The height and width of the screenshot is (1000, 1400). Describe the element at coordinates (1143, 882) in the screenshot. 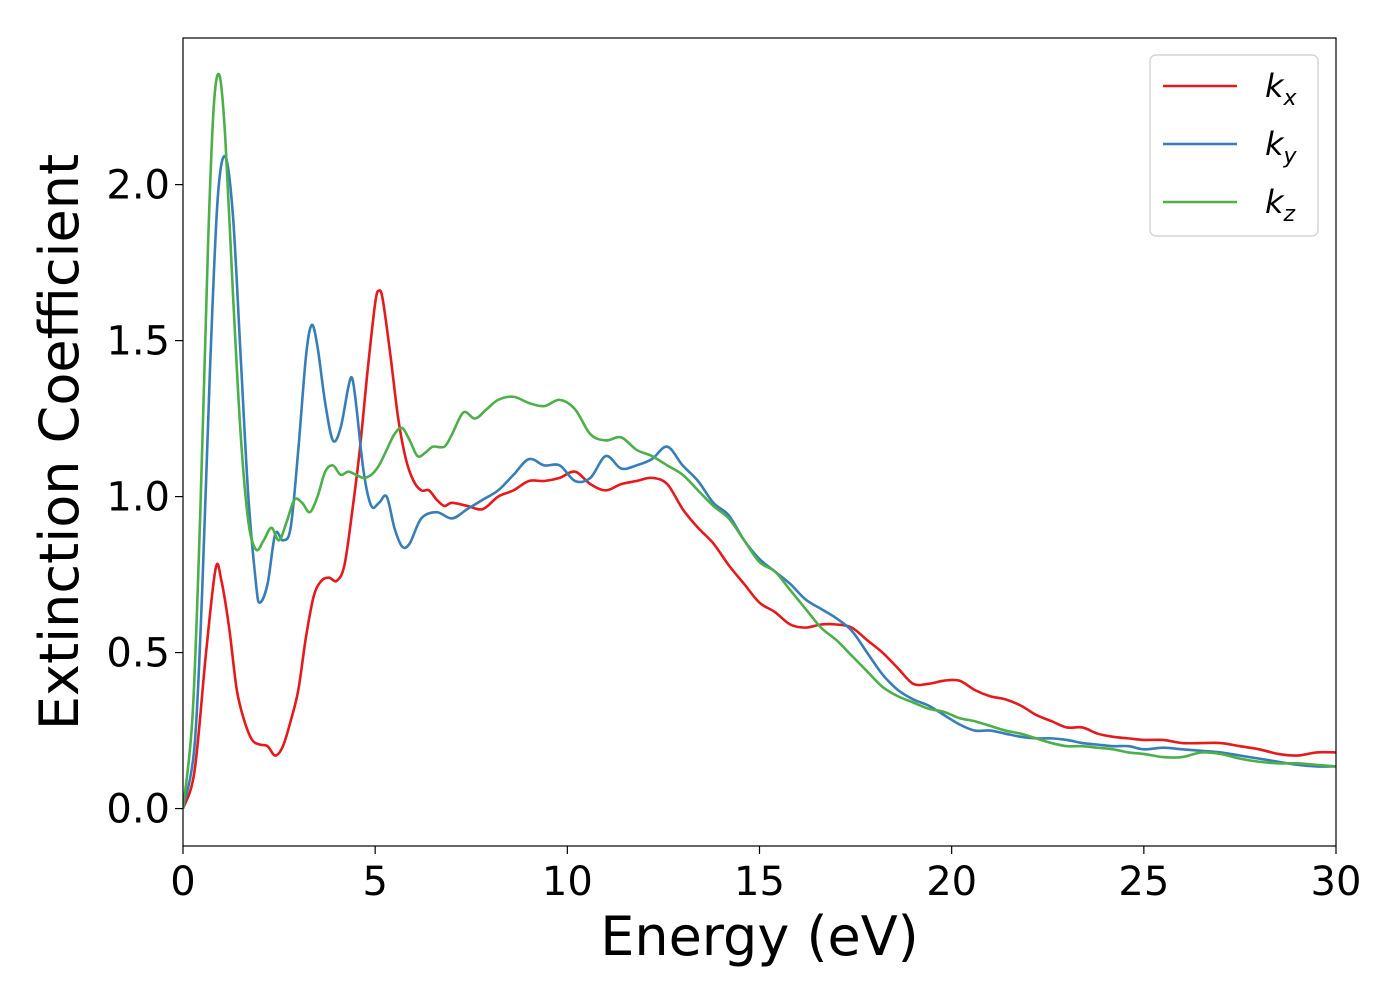

I see `x-tick-label: 25` at that location.